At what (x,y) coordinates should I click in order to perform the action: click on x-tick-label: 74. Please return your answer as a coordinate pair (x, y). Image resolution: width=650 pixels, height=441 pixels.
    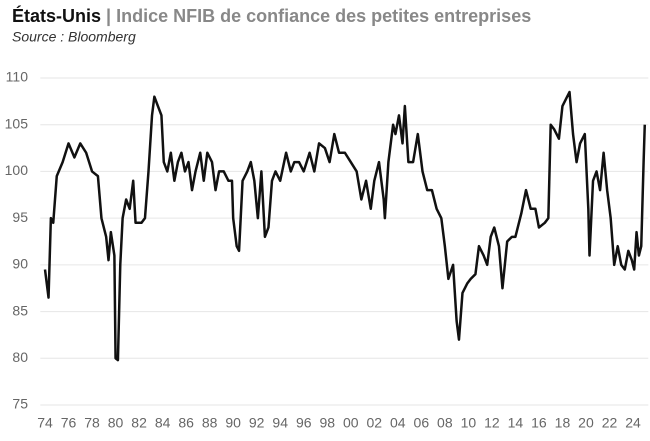
    Looking at the image, I should click on (45, 423).